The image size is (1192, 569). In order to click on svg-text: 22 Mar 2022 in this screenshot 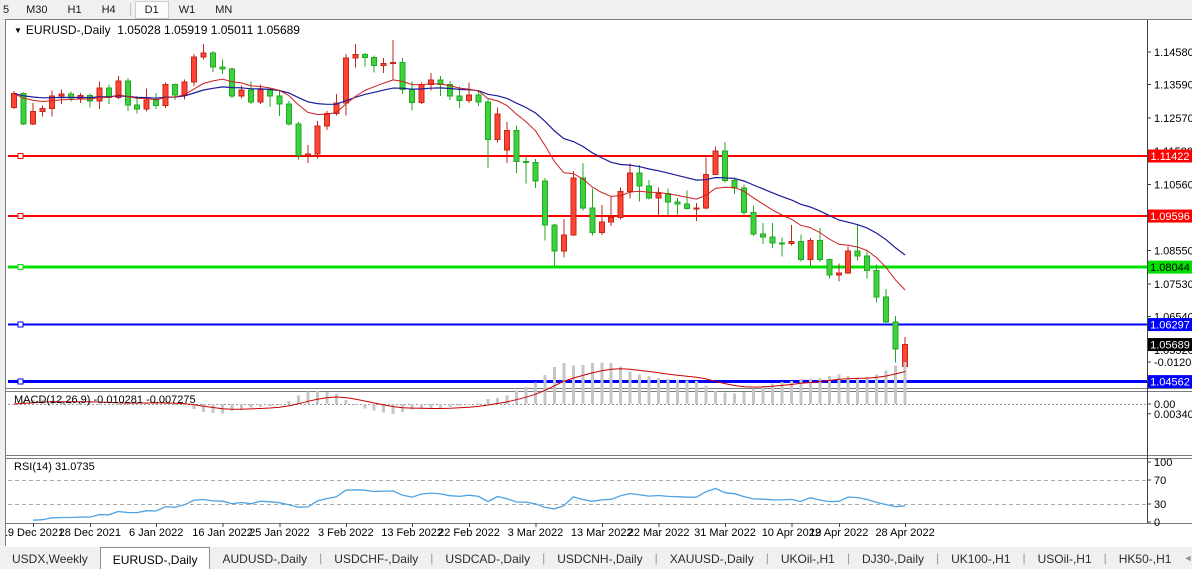, I will do `click(659, 533)`.